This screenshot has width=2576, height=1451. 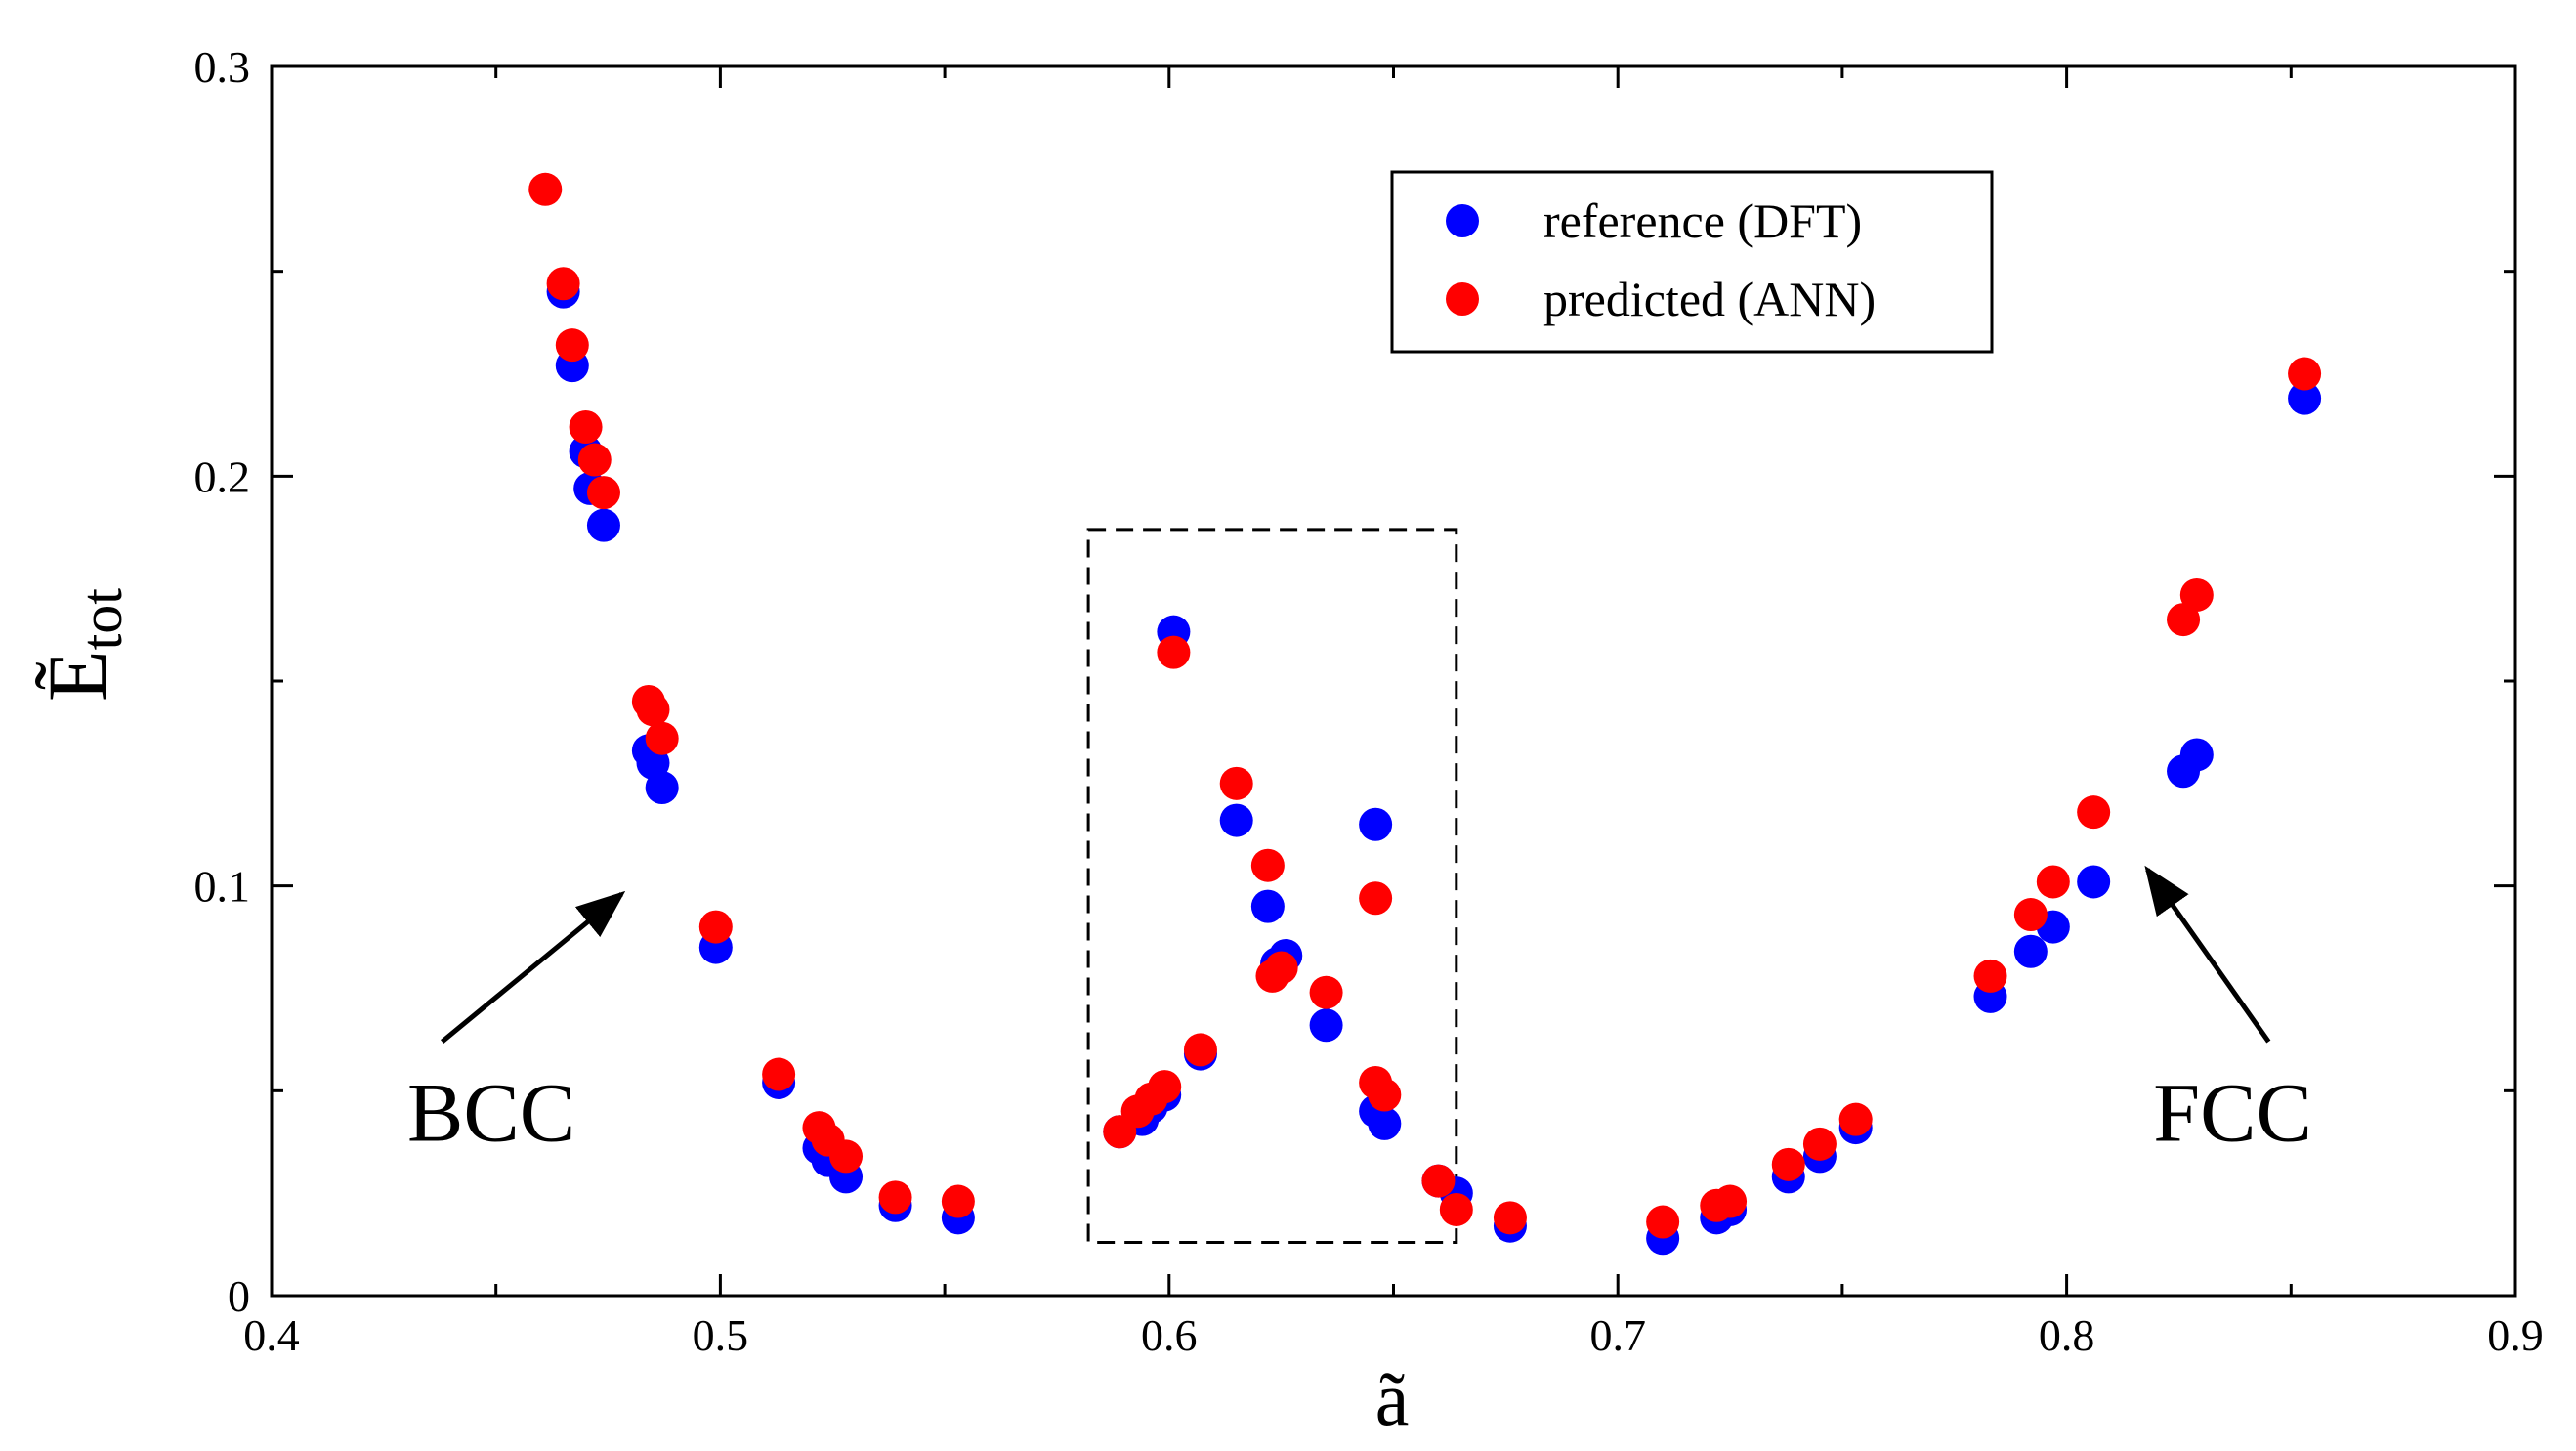 What do you see at coordinates (271, 1335) in the screenshot?
I see `x-tick-label: 0.4` at bounding box center [271, 1335].